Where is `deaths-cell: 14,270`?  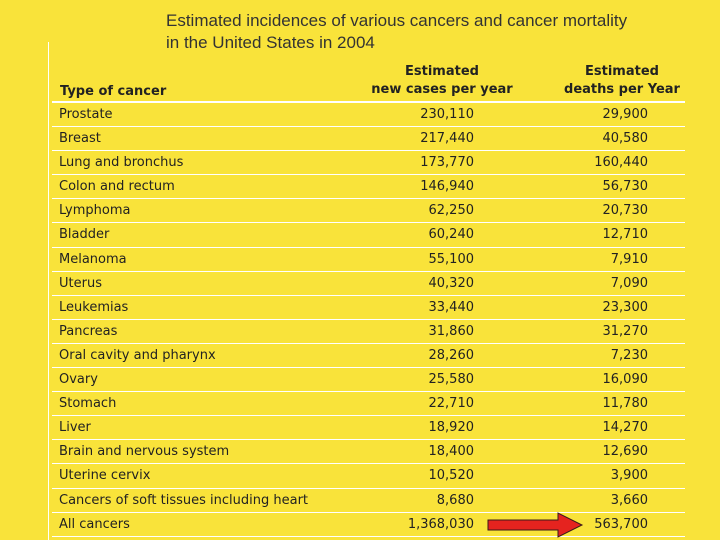 deaths-cell: 14,270 is located at coordinates (625, 428).